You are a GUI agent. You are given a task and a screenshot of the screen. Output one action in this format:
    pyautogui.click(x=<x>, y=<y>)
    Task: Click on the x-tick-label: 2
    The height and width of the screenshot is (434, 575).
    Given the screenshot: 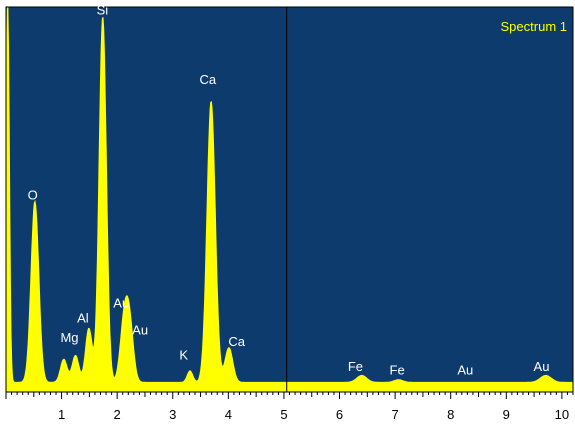 What is the action you would take?
    pyautogui.click(x=117, y=414)
    